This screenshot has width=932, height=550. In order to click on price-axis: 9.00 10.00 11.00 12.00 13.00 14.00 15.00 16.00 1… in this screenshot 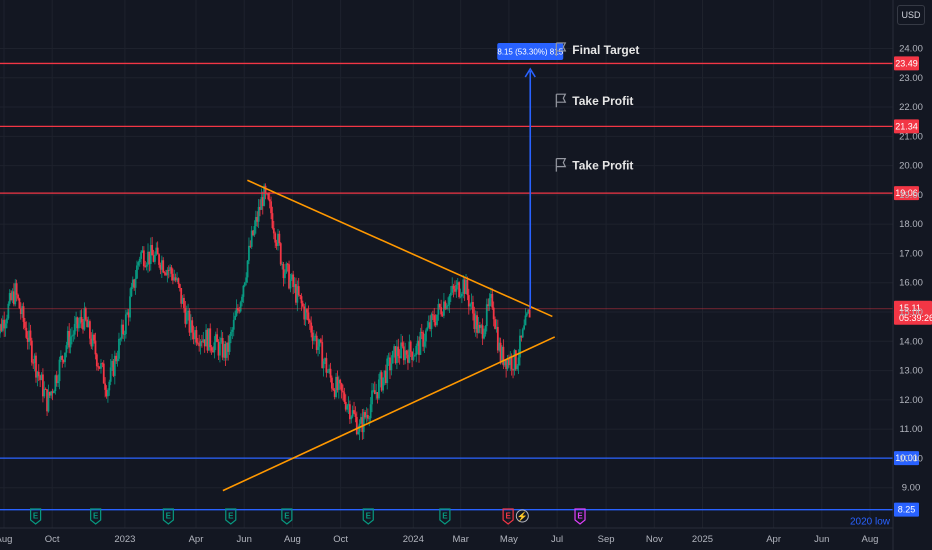, I will do `click(907, 275)`.